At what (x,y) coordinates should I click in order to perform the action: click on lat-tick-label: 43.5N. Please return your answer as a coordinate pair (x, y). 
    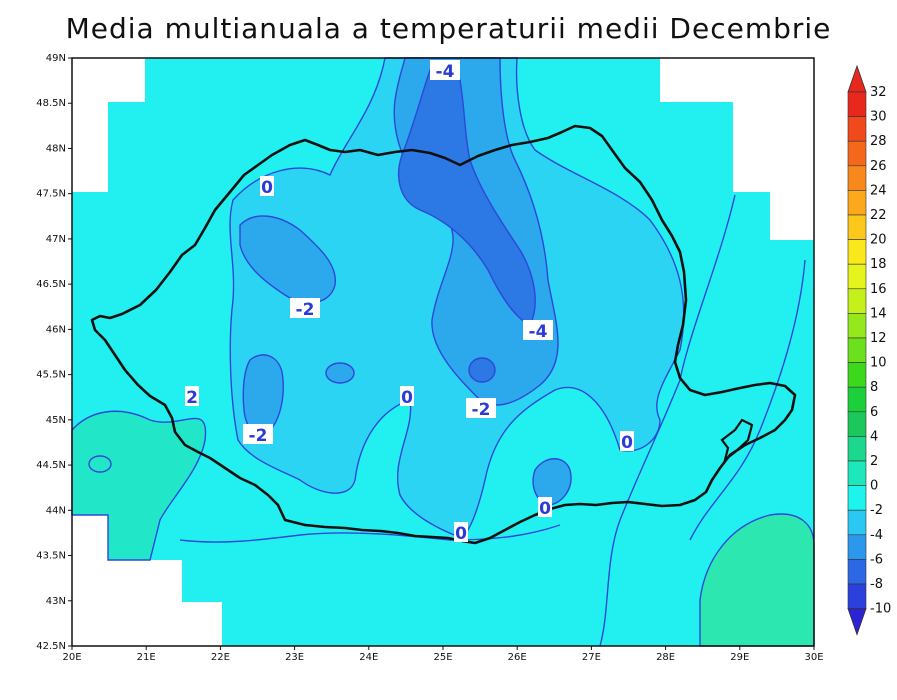
    Looking at the image, I should click on (51, 556).